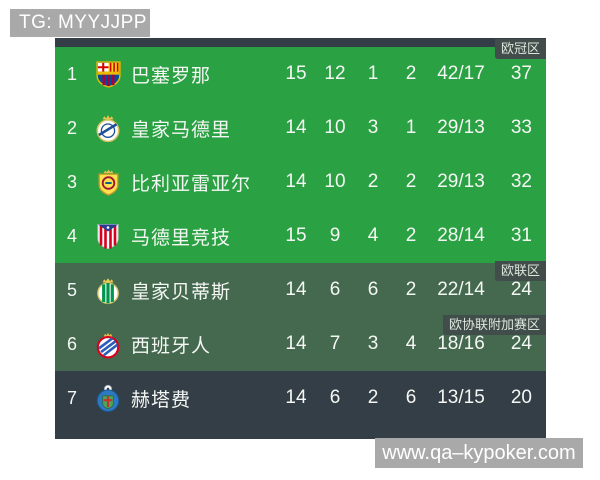 The image size is (600, 480). What do you see at coordinates (335, 343) in the screenshot?
I see `wins: 7` at bounding box center [335, 343].